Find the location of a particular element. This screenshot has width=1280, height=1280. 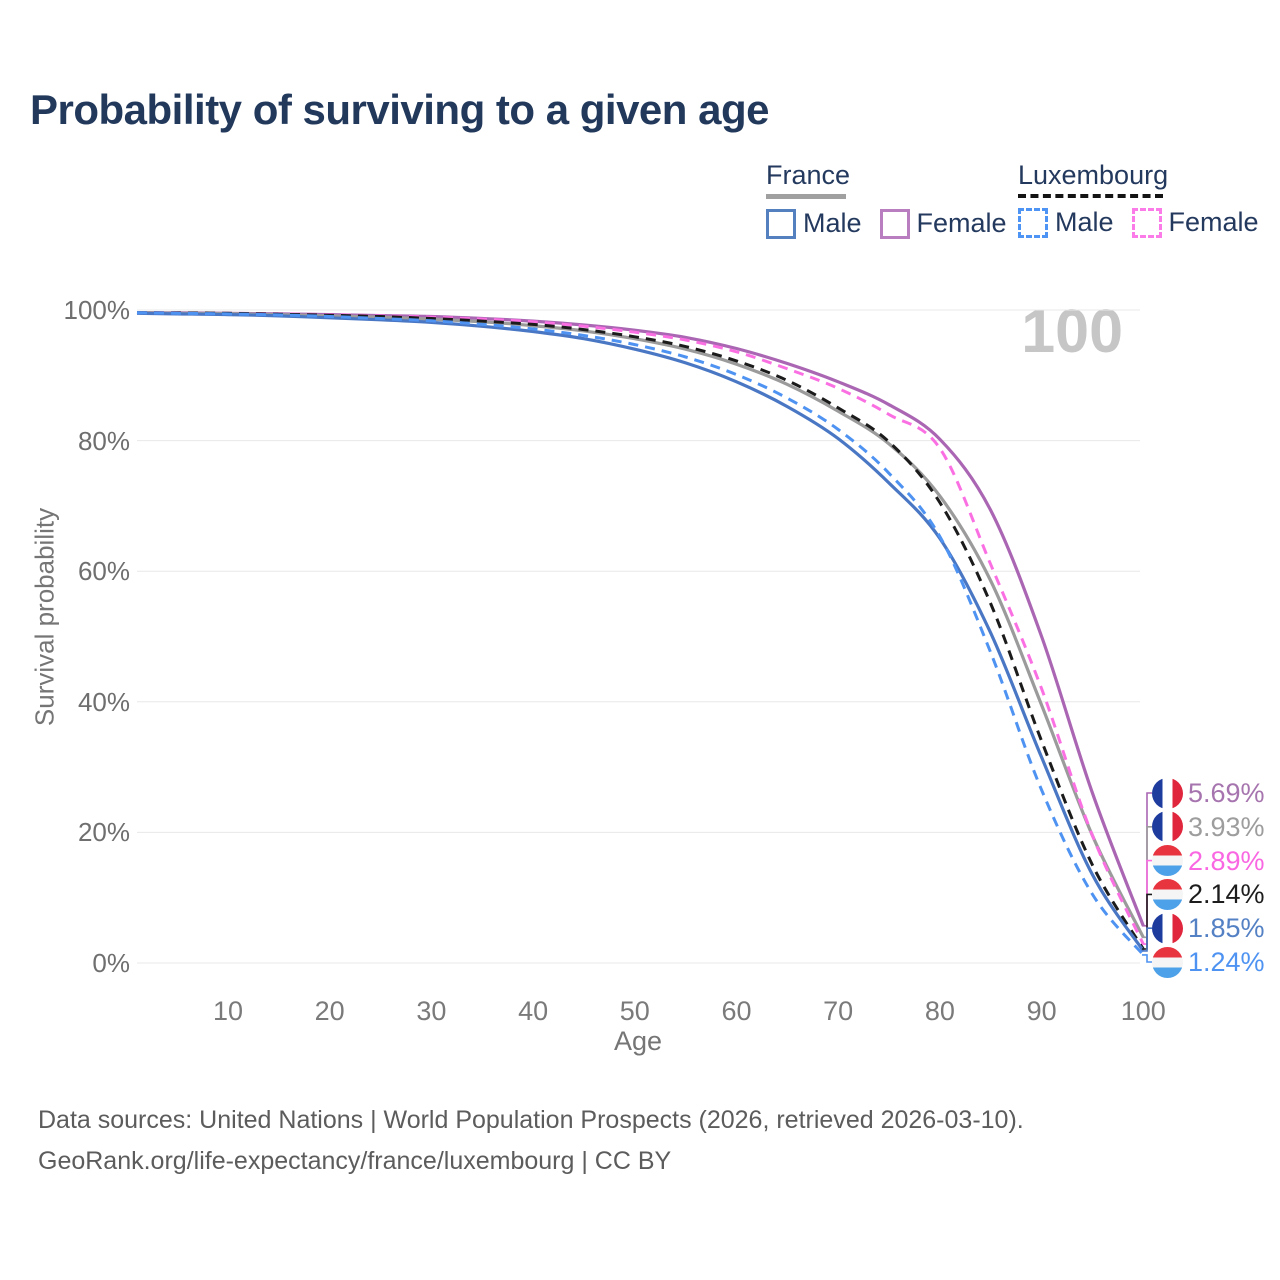

legend-country-france: France is located at coordinates (808, 175).